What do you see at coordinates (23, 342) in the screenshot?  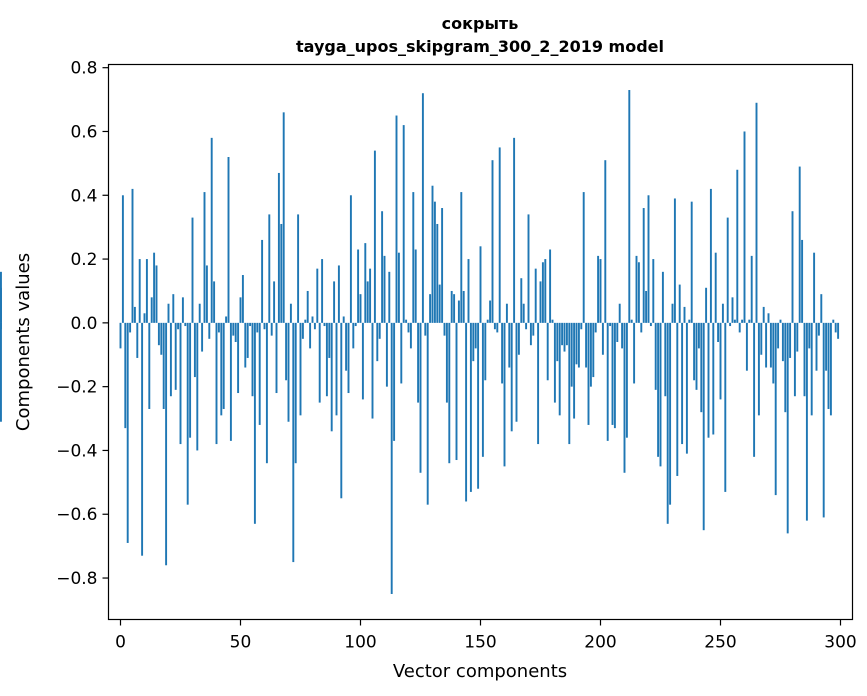 I see `y-axis-label: Components values` at bounding box center [23, 342].